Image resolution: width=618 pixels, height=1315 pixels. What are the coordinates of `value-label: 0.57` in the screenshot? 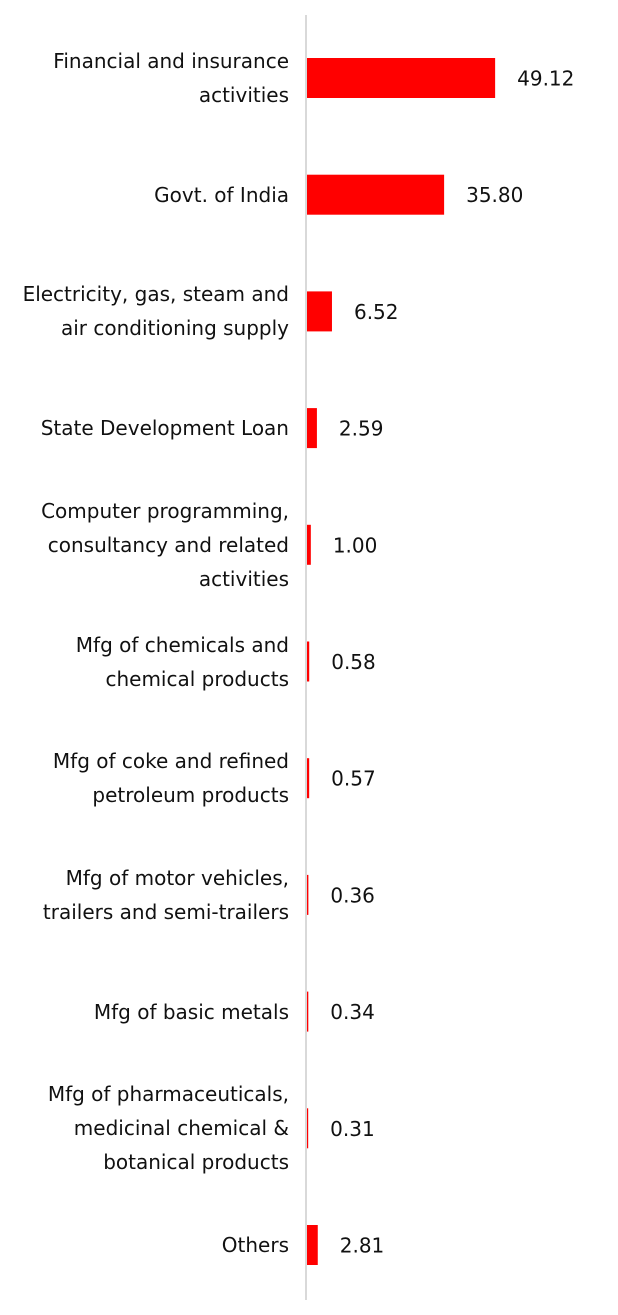 It's located at (353, 779).